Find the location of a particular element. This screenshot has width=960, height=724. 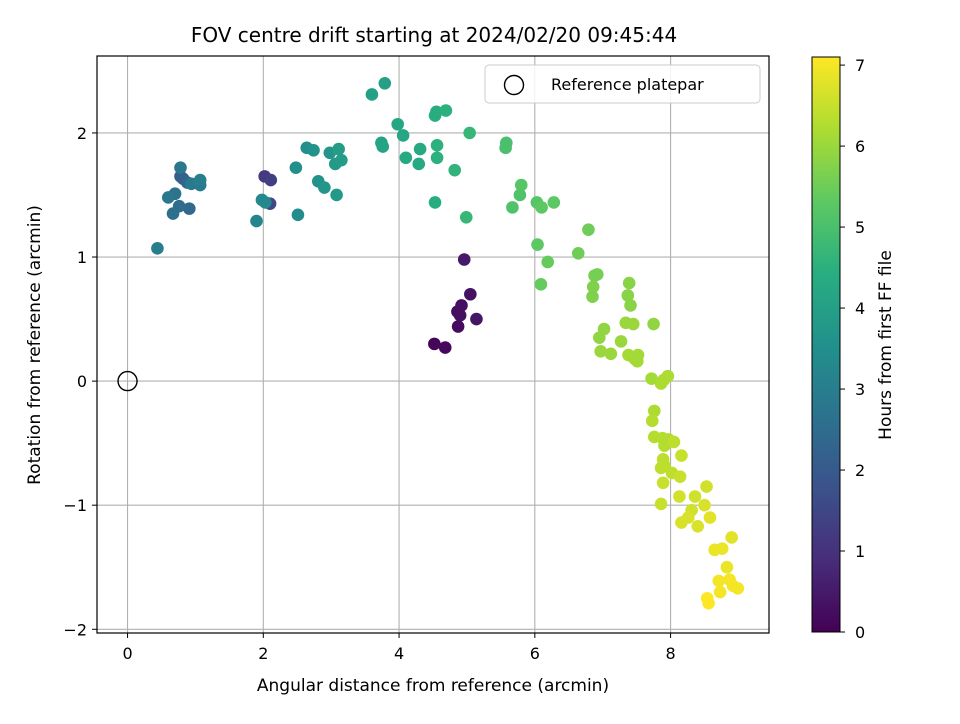

x-axis-ticks: 0 2 4 6 8 is located at coordinates (399, 648).